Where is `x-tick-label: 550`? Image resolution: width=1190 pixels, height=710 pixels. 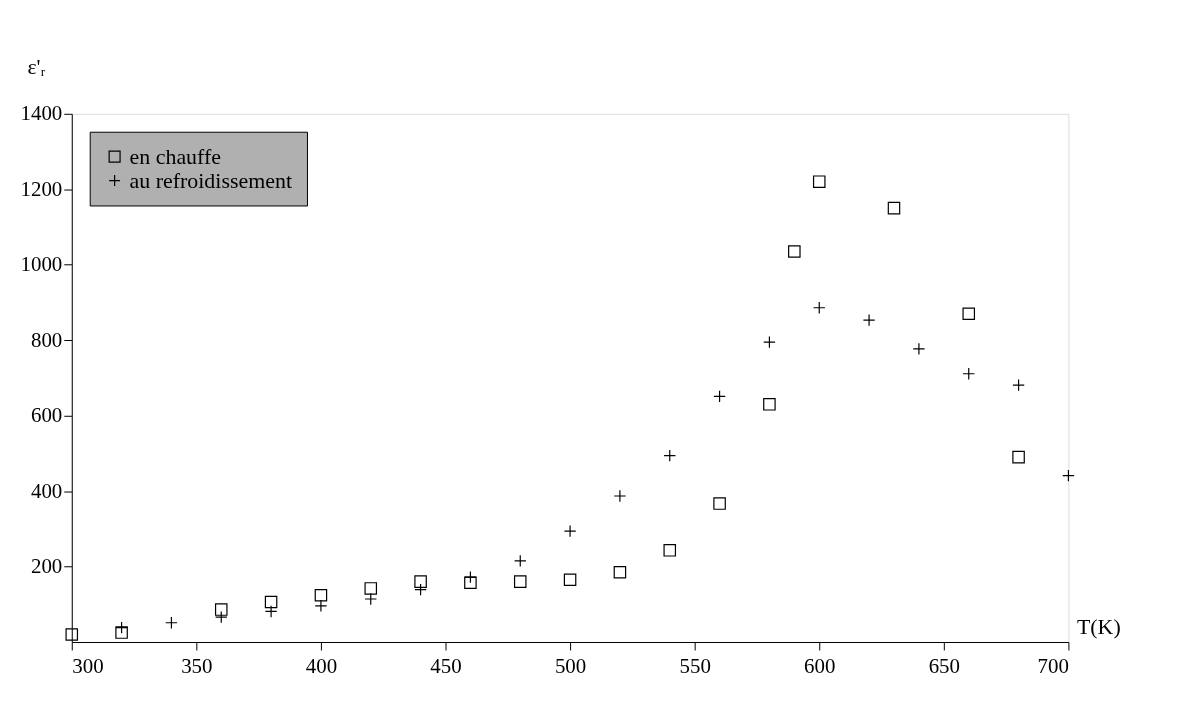 x-tick-label: 550 is located at coordinates (695, 666).